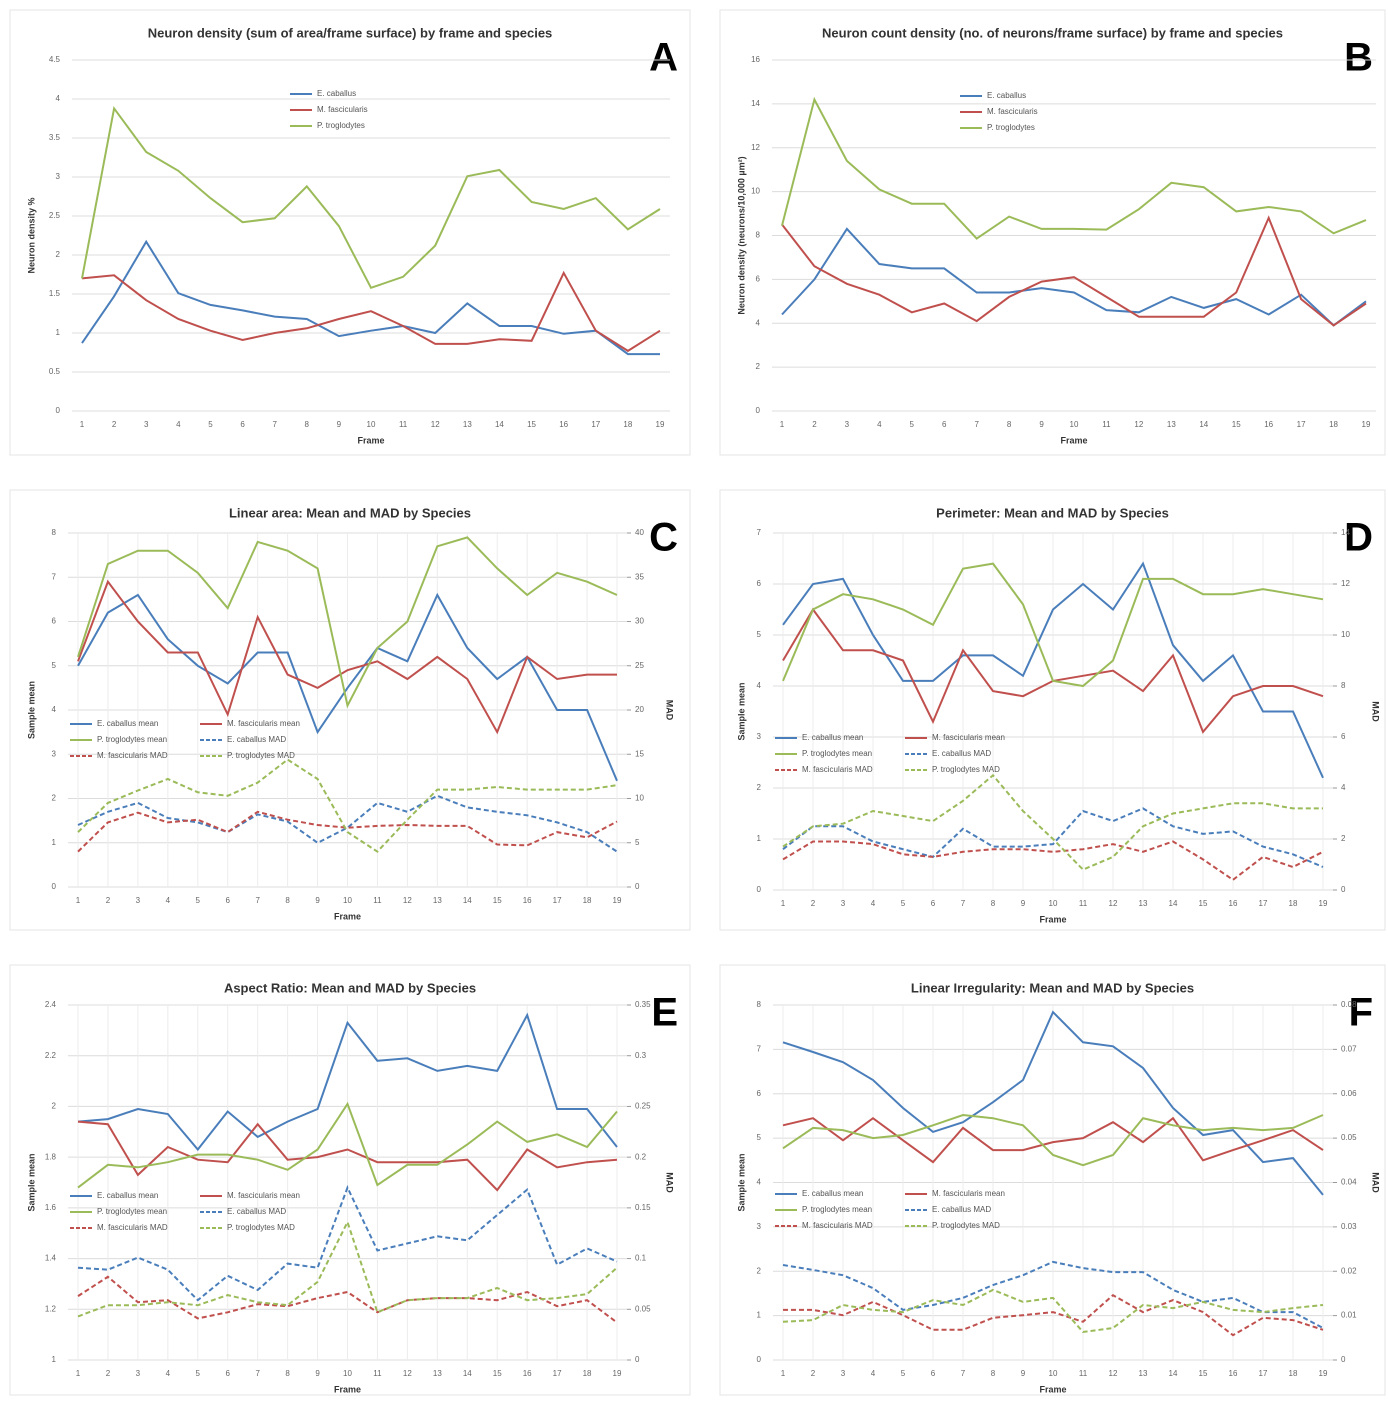 Image resolution: width=1388 pixels, height=1404 pixels. Describe the element at coordinates (741, 1182) in the screenshot. I see `y-axis-label: Sample mean` at that location.